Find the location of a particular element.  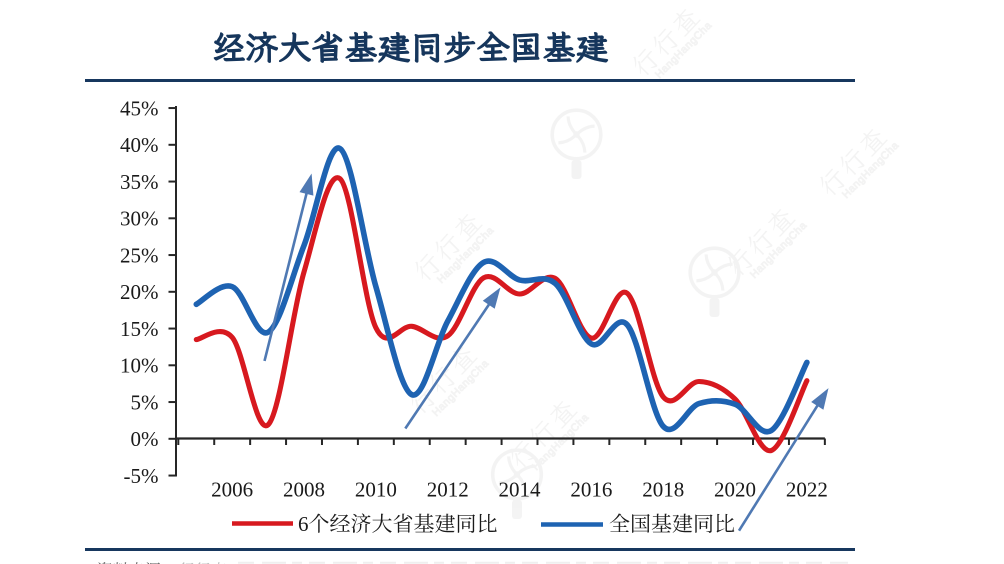

y-tick-label: 25% is located at coordinates (139, 255).